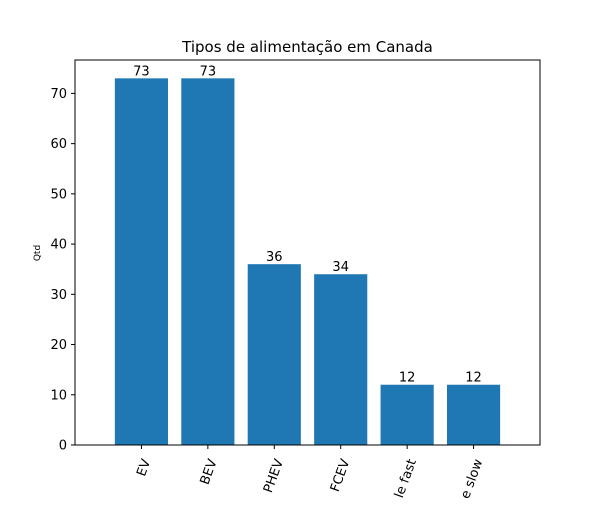 The width and height of the screenshot is (600, 505). What do you see at coordinates (58, 245) in the screenshot?
I see `y-tick-label: 40` at bounding box center [58, 245].